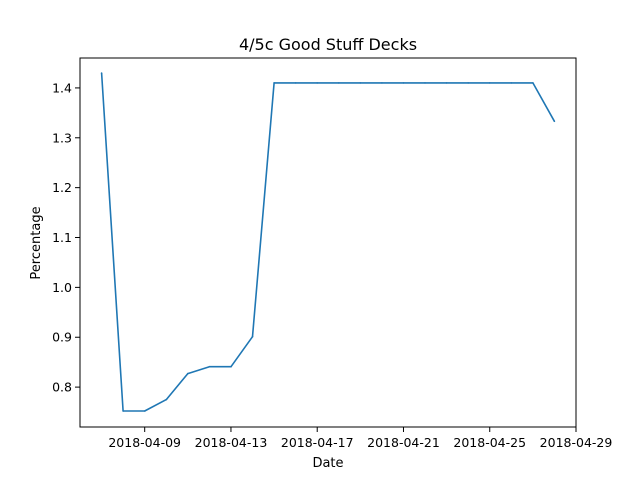 This screenshot has height=480, width=640. I want to click on y-axis: 0.8 0.9 1.0 1.1 1.2 1.3 1.4, so click(66, 237).